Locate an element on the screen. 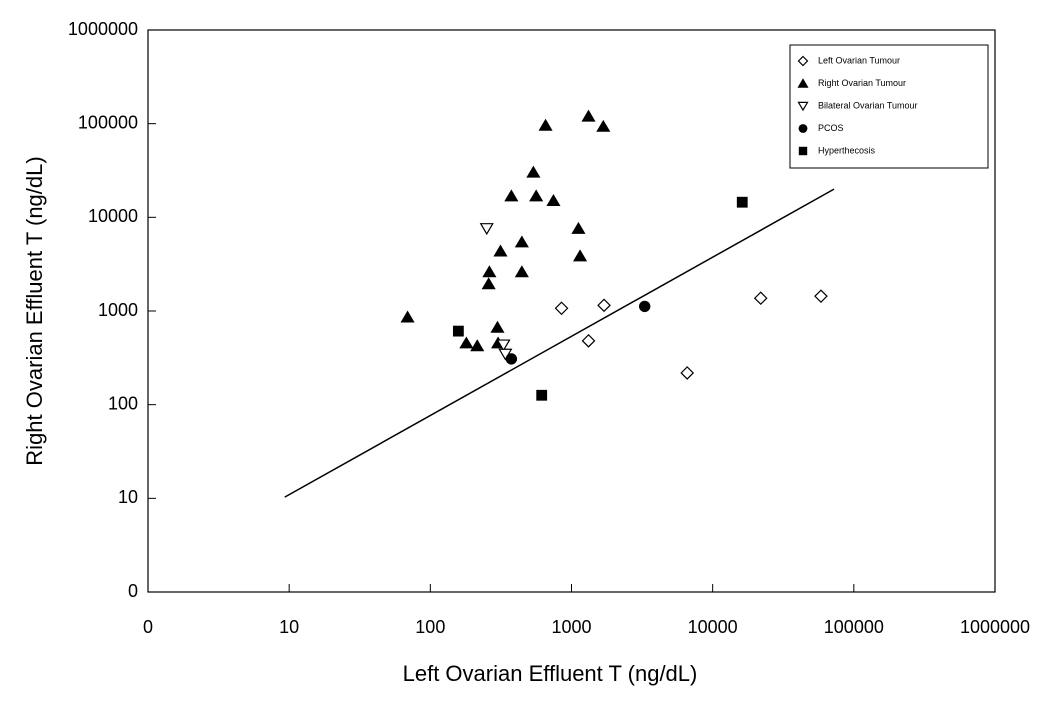 Image resolution: width=1050 pixels, height=704 pixels. legend-label: Hyperthecosis is located at coordinates (847, 150).